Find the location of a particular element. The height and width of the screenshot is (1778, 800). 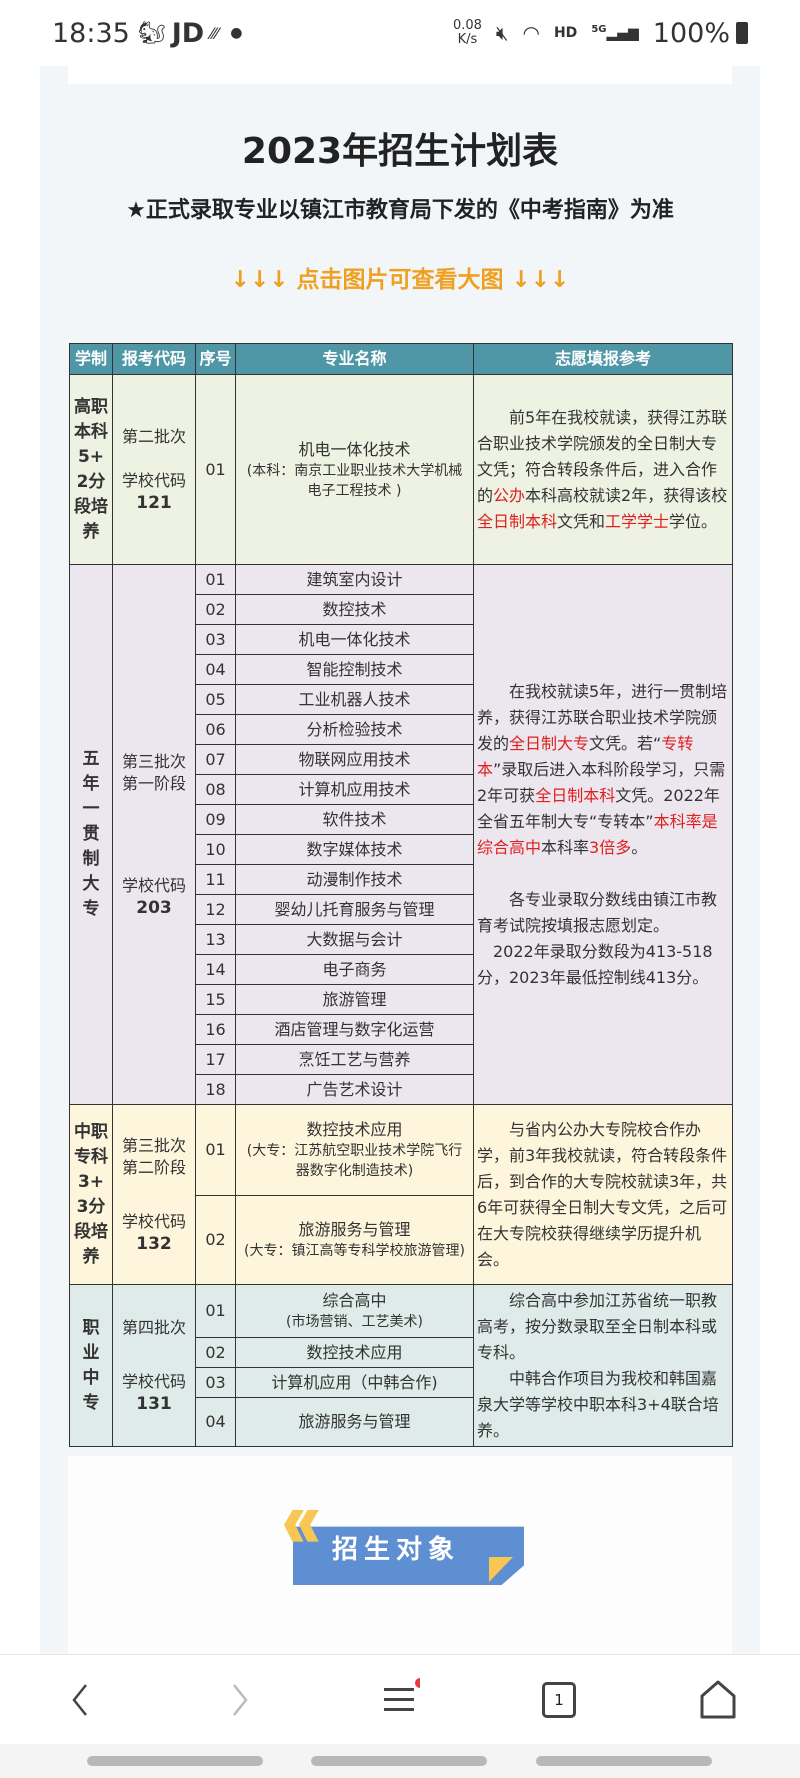

notification-dot is located at coordinates (417, 1683).